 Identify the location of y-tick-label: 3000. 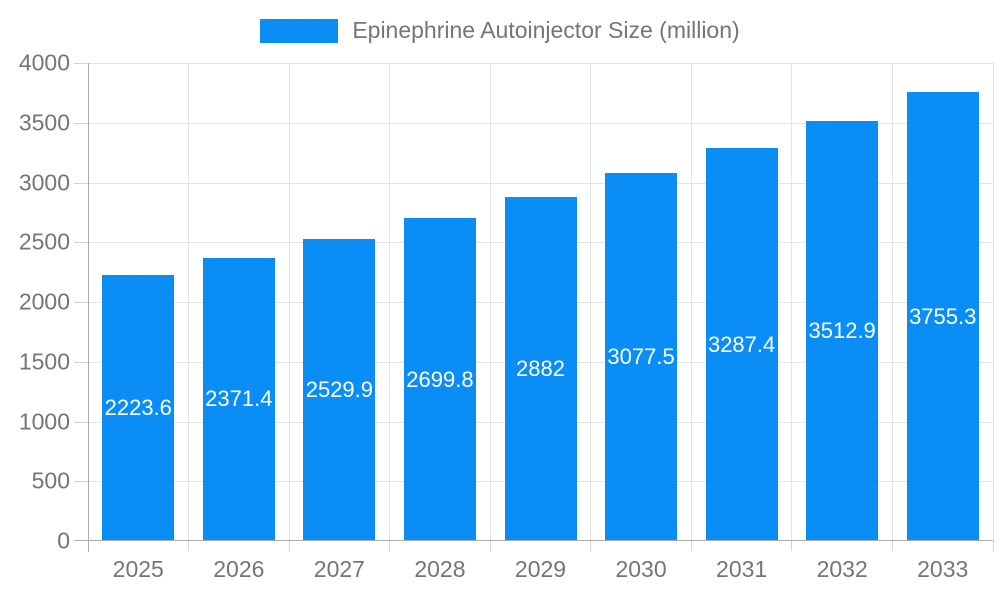
(44, 182).